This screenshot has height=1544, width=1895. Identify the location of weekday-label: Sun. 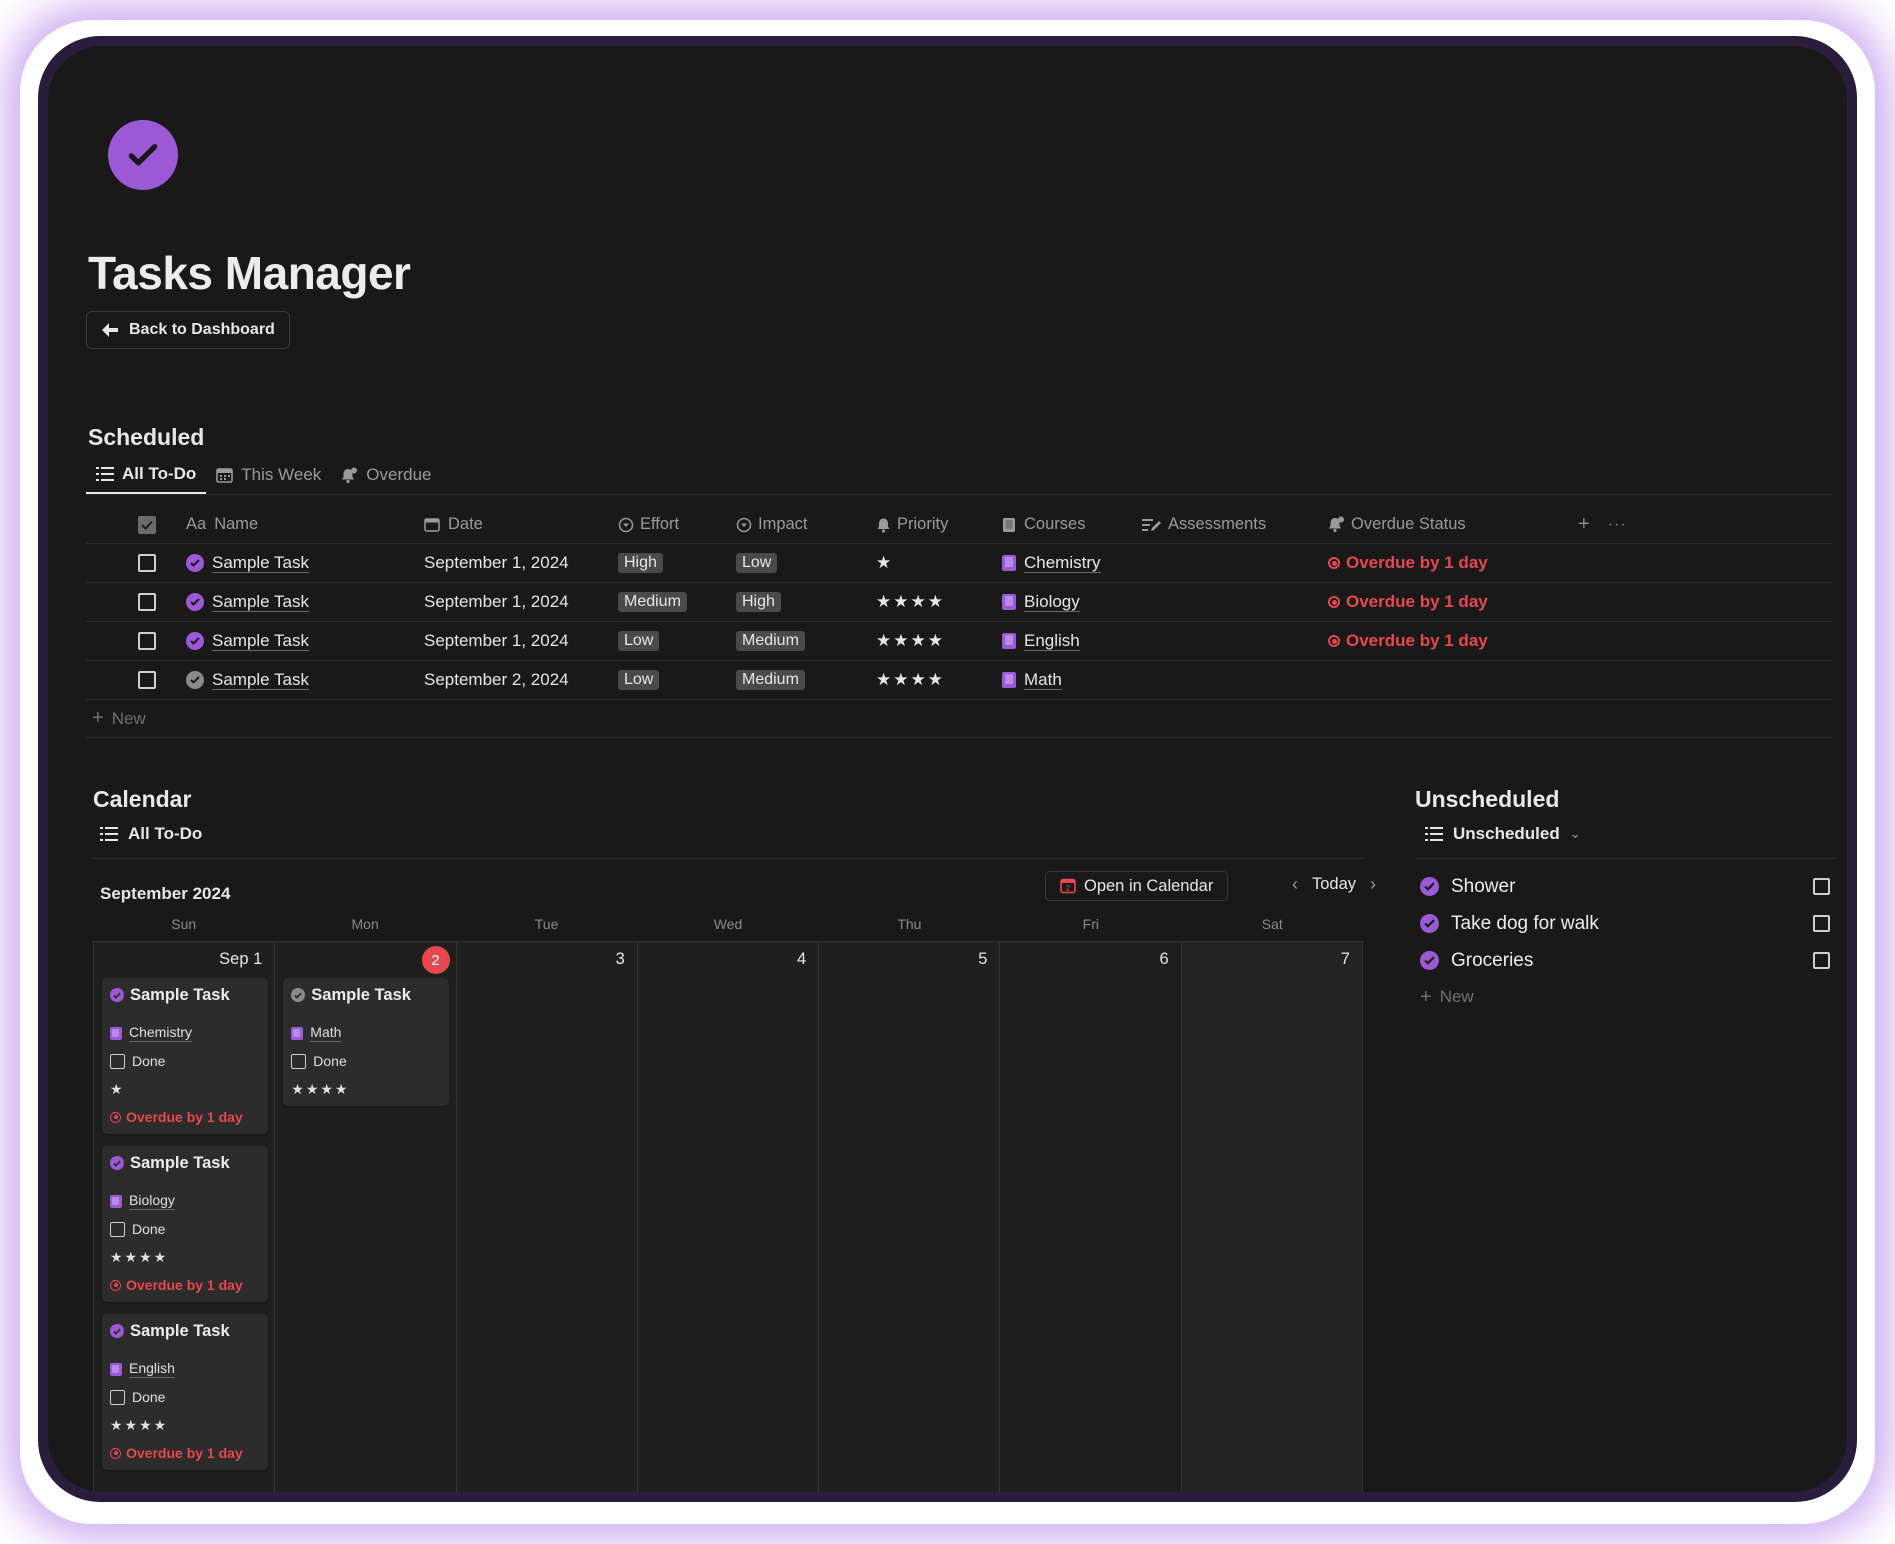
(184, 924).